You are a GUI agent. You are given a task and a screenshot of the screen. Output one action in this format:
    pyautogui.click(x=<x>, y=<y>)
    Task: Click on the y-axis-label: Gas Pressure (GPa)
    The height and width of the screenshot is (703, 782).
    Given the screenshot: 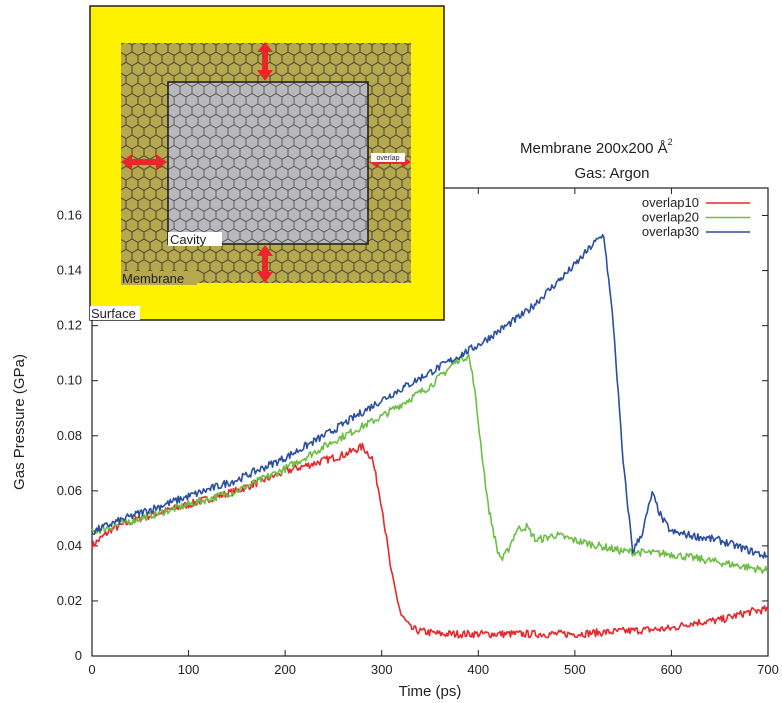 What is the action you would take?
    pyautogui.click(x=19, y=422)
    